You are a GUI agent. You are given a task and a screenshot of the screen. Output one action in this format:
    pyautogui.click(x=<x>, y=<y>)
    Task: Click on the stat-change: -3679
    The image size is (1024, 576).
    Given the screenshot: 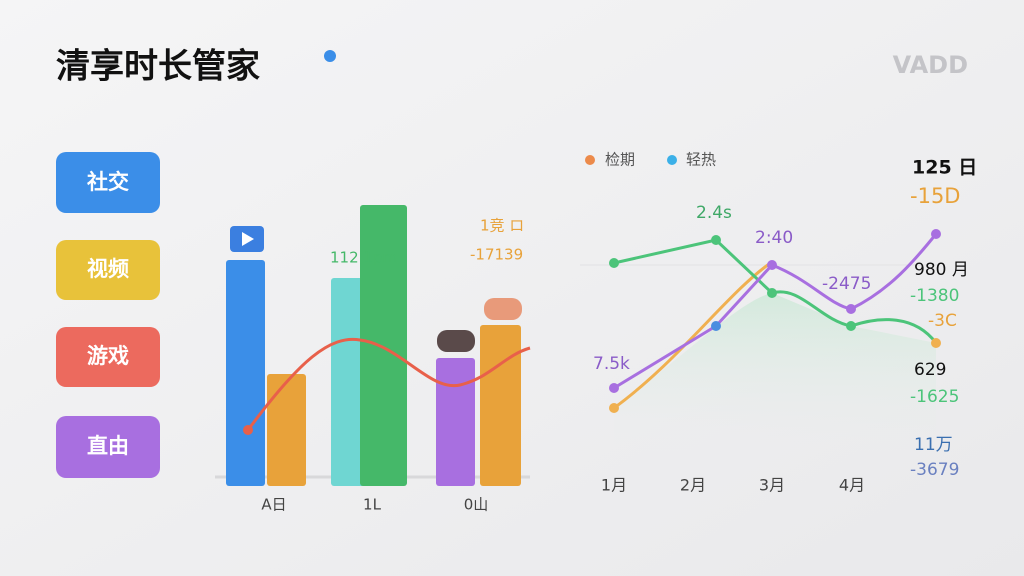 What is the action you would take?
    pyautogui.click(x=934, y=470)
    